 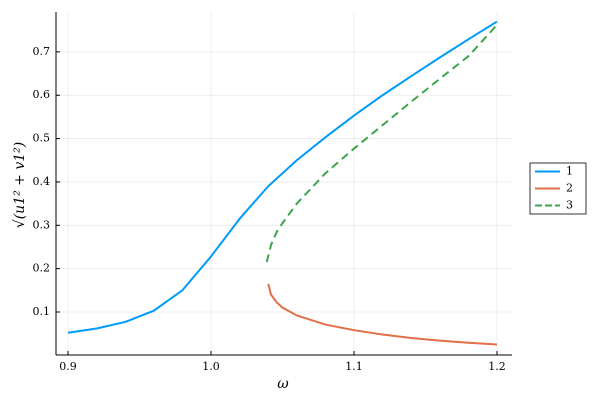 I want to click on y-tick-label: 0.4, so click(x=42, y=181).